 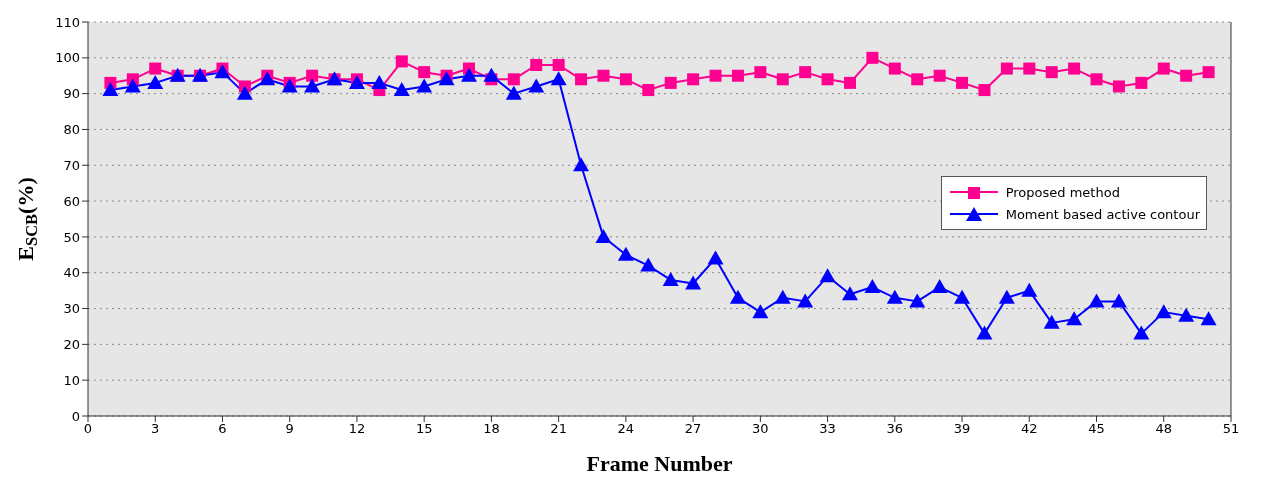 What do you see at coordinates (1102, 214) in the screenshot?
I see `legend-label: Moment based active contour` at bounding box center [1102, 214].